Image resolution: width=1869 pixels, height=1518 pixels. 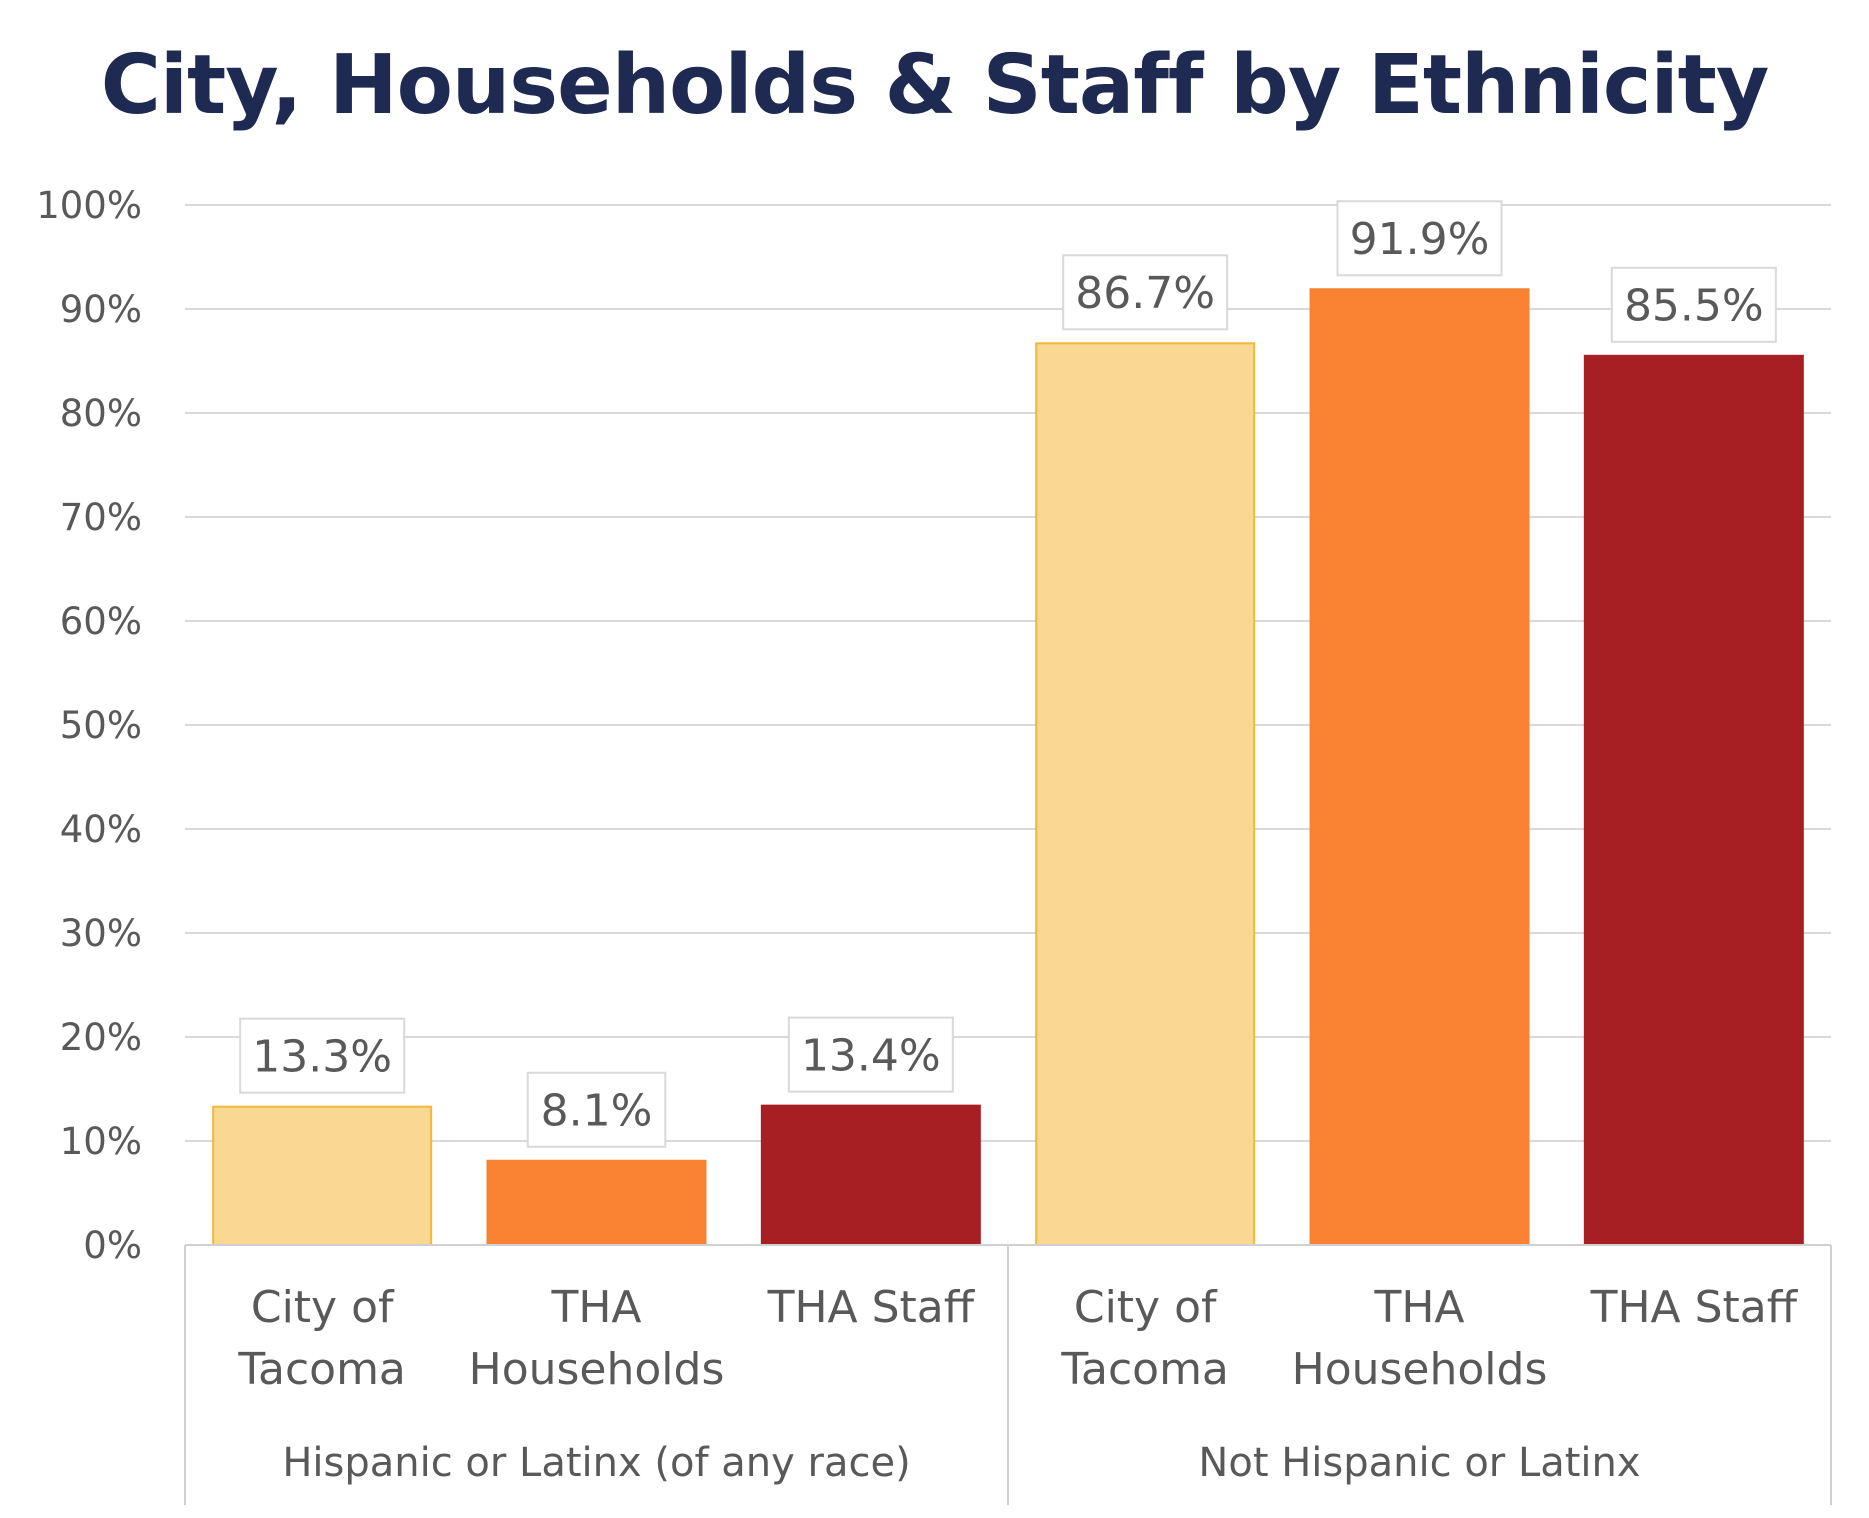 What do you see at coordinates (101, 621) in the screenshot?
I see `y-tick-label: 60%` at bounding box center [101, 621].